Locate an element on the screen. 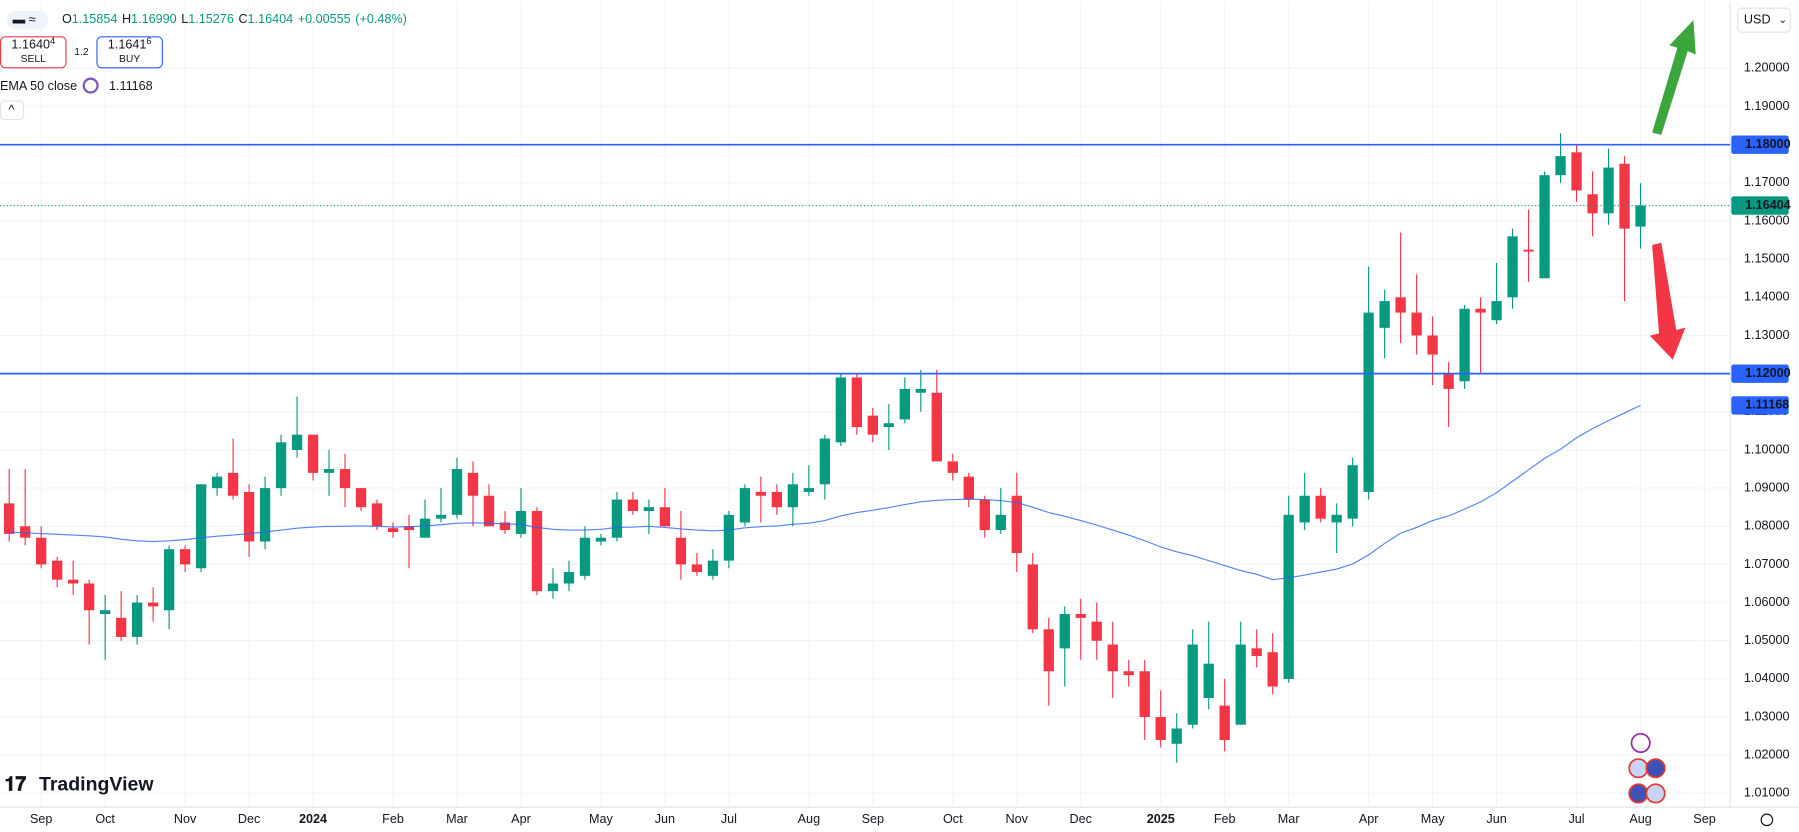 Image resolution: width=1799 pixels, height=832 pixels. y-tick-label: 1.06000 is located at coordinates (1767, 602).